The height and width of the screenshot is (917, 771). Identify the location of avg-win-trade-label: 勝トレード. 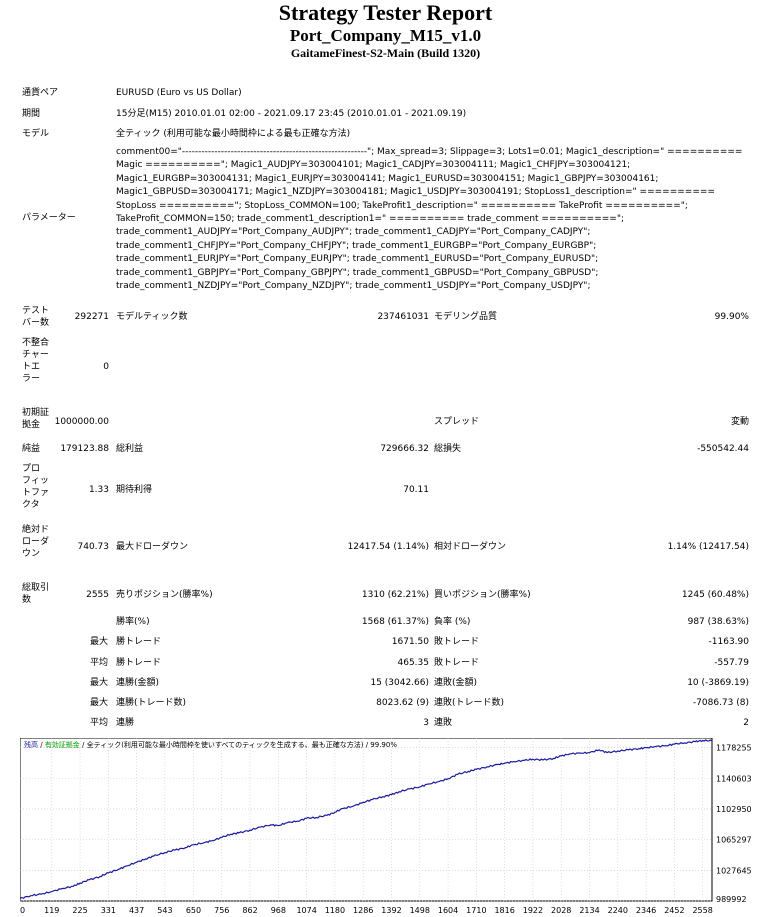
(139, 663).